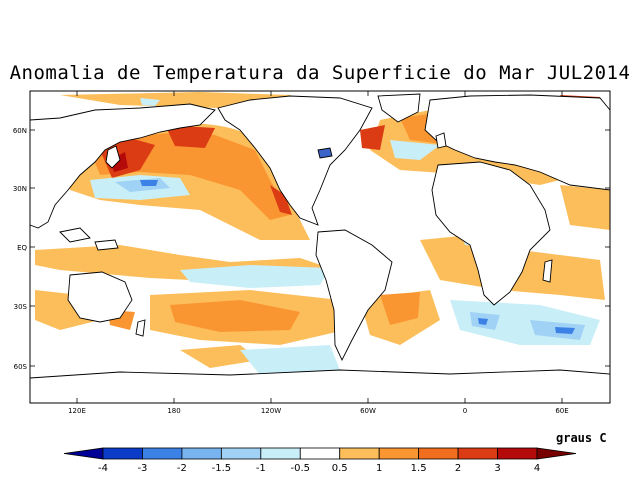 Image resolution: width=640 pixels, height=494 pixels. What do you see at coordinates (465, 411) in the screenshot?
I see `lon-label-0: 0` at bounding box center [465, 411].